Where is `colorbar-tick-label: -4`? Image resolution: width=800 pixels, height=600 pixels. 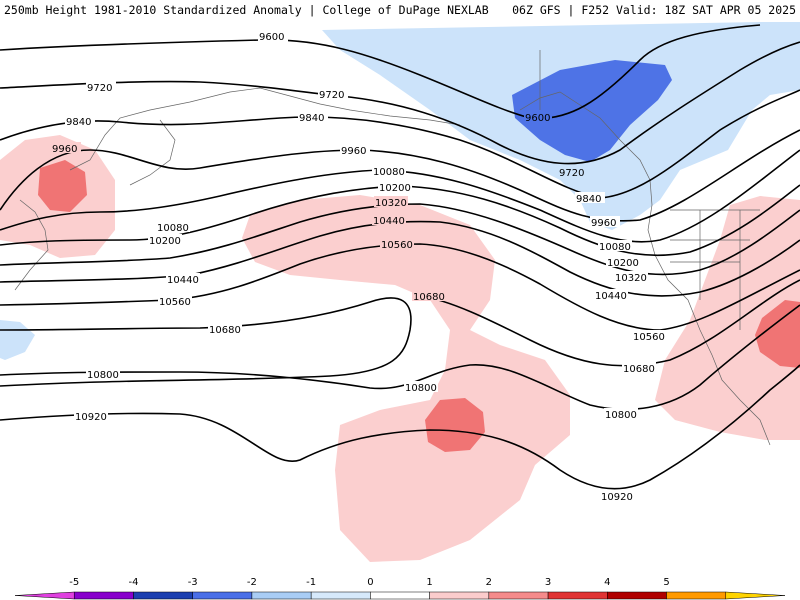 colorbar-tick-label: -4 is located at coordinates (133, 582).